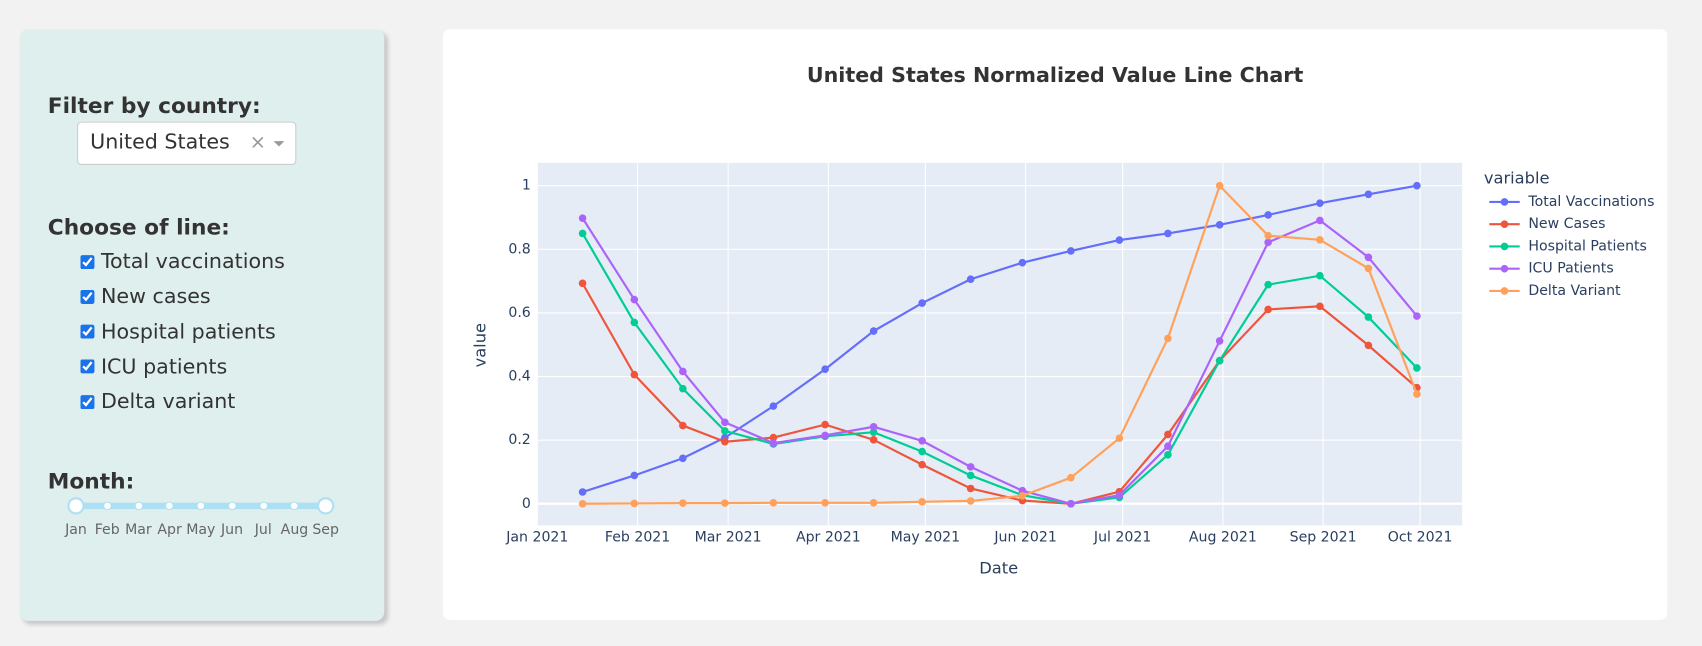  Describe the element at coordinates (279, 144) in the screenshot. I see `dropdown-arrow` at that location.